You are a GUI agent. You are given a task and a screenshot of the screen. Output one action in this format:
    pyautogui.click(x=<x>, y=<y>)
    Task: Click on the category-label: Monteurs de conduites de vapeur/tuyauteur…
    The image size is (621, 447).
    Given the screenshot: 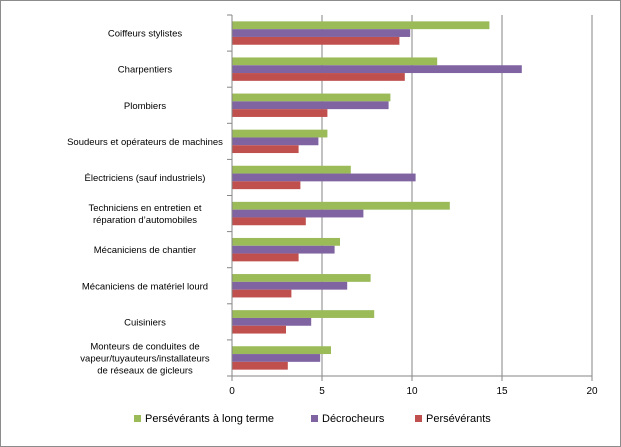 What is the action you would take?
    pyautogui.click(x=145, y=358)
    